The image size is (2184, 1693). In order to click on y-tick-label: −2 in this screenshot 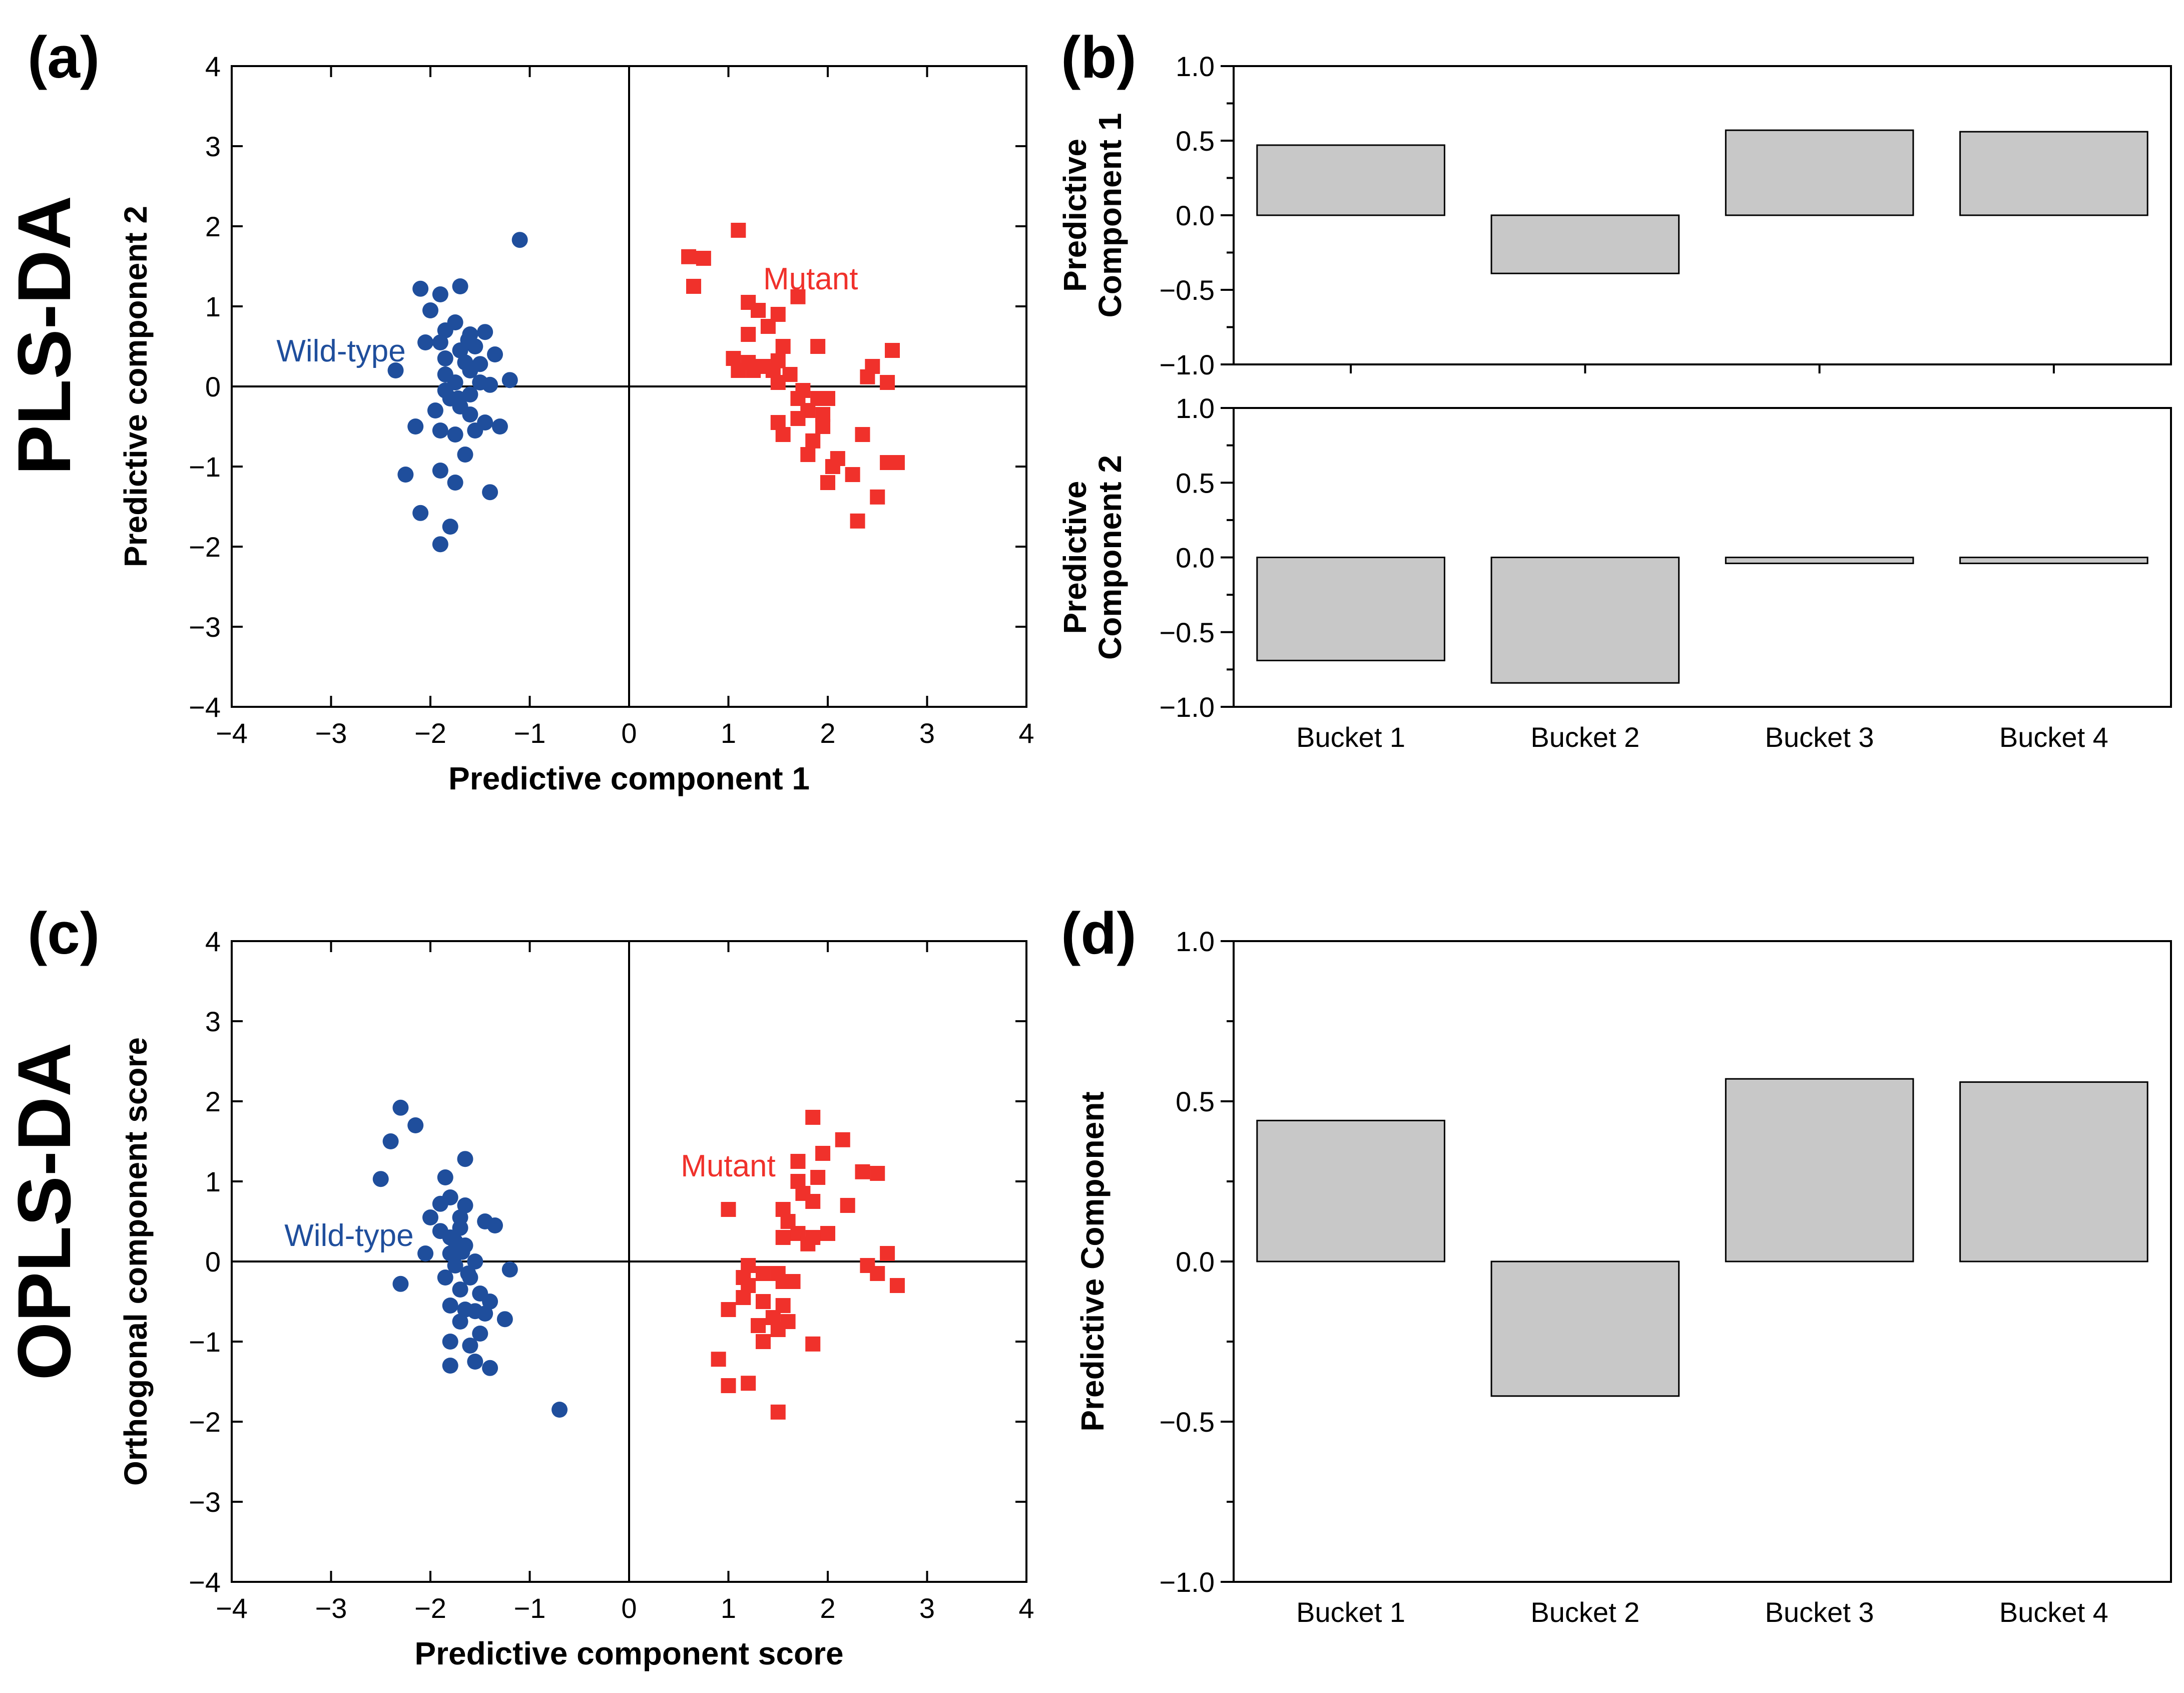, I will do `click(205, 1422)`.